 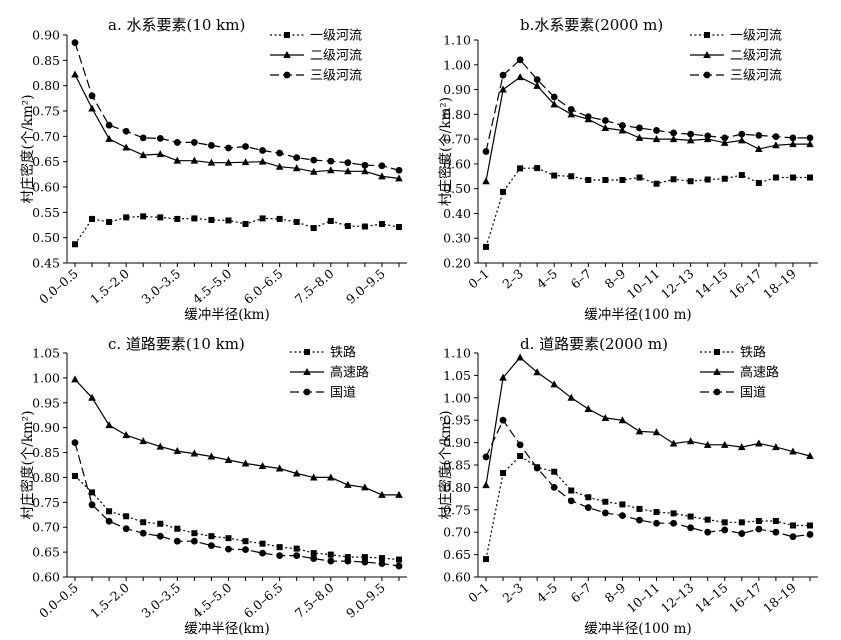 What do you see at coordinates (109, 286) in the screenshot?
I see `x-tick-label: 1.5–2.0` at bounding box center [109, 286].